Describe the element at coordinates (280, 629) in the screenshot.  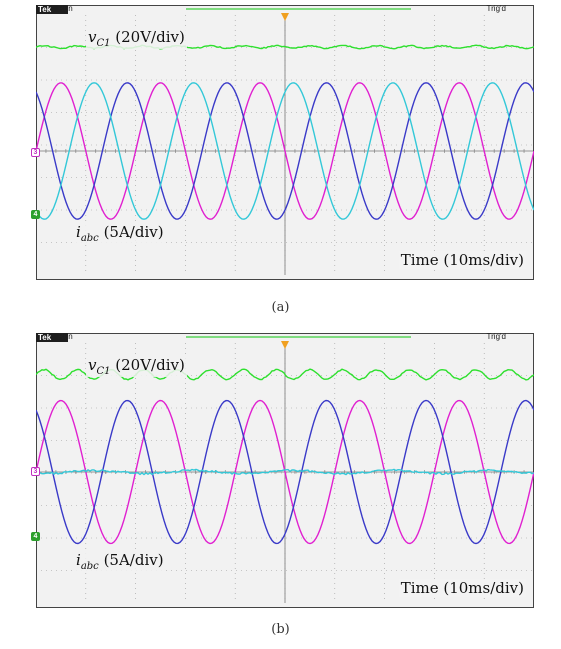
I see `caption-b: (b)` at that location.